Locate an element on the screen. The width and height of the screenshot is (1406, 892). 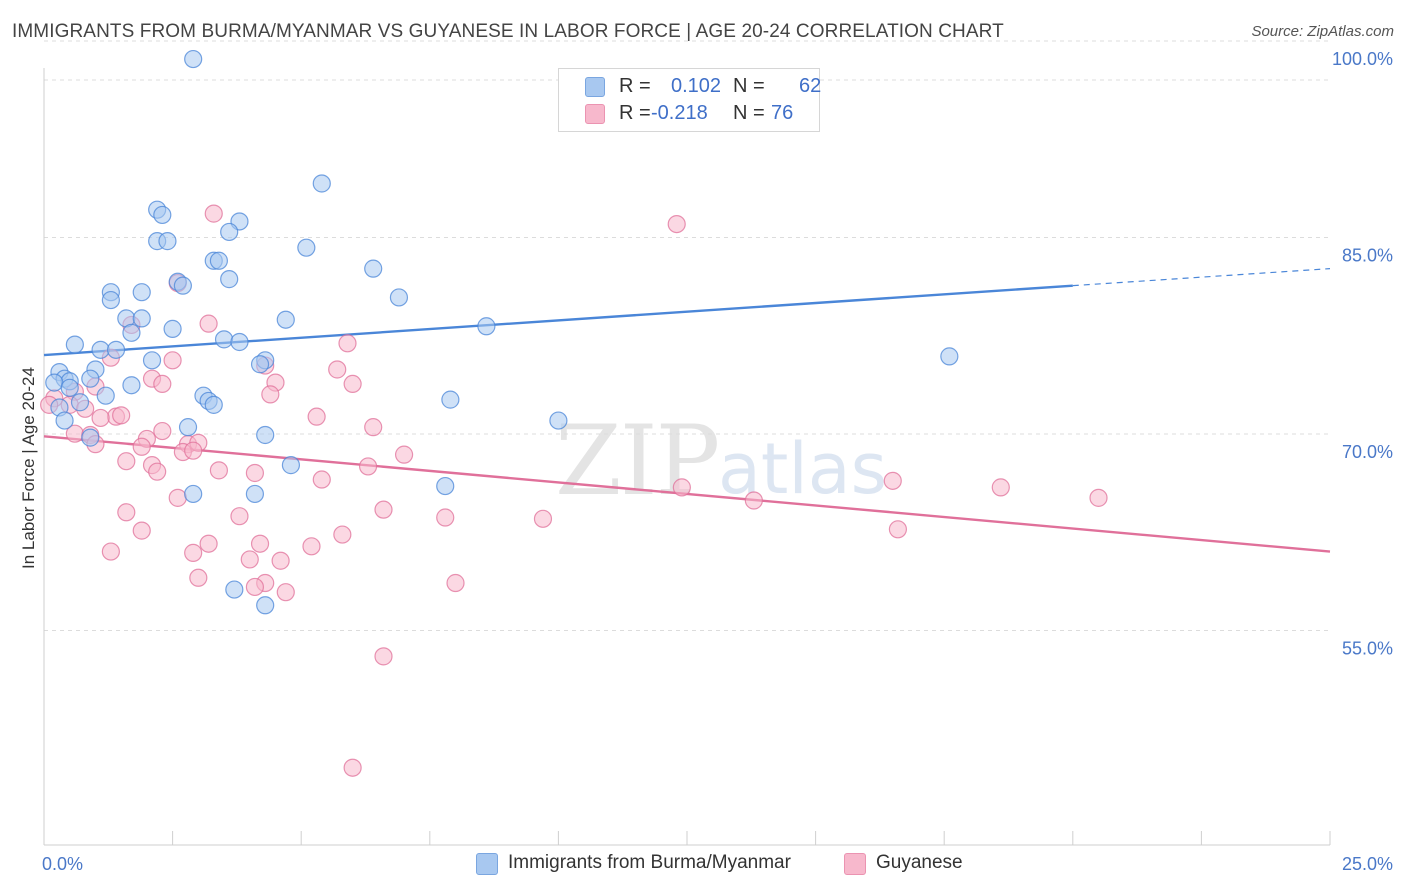
bottom-legend-swatch-burma is located at coordinates (487, 864).